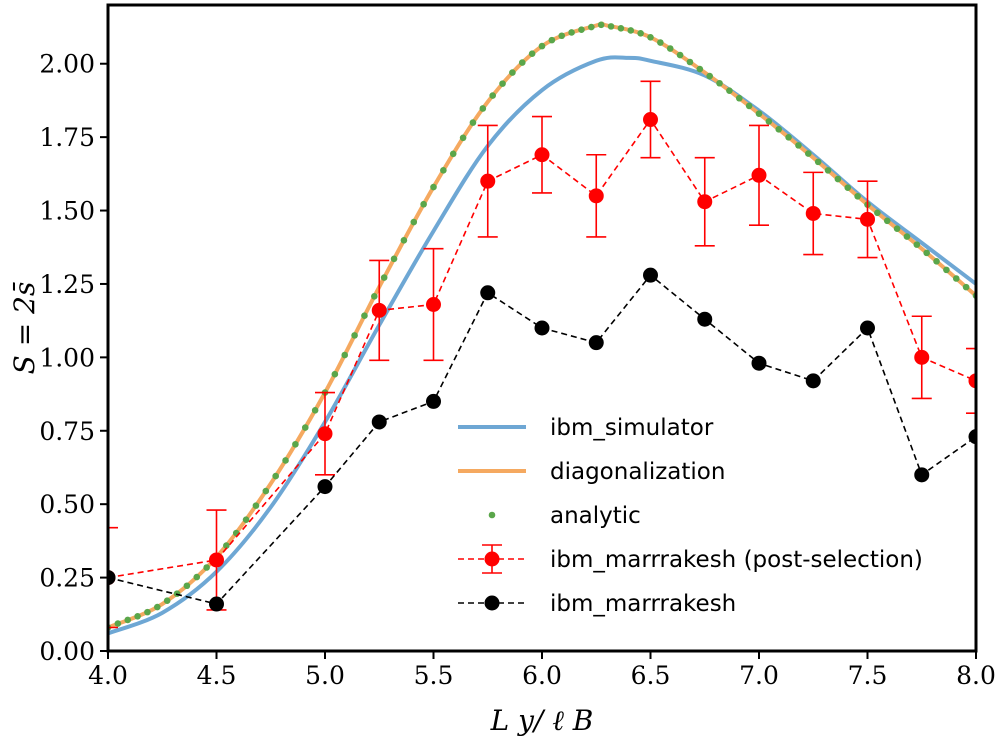  Describe the element at coordinates (542, 675) in the screenshot. I see `x-tick-label: 6.0` at that location.